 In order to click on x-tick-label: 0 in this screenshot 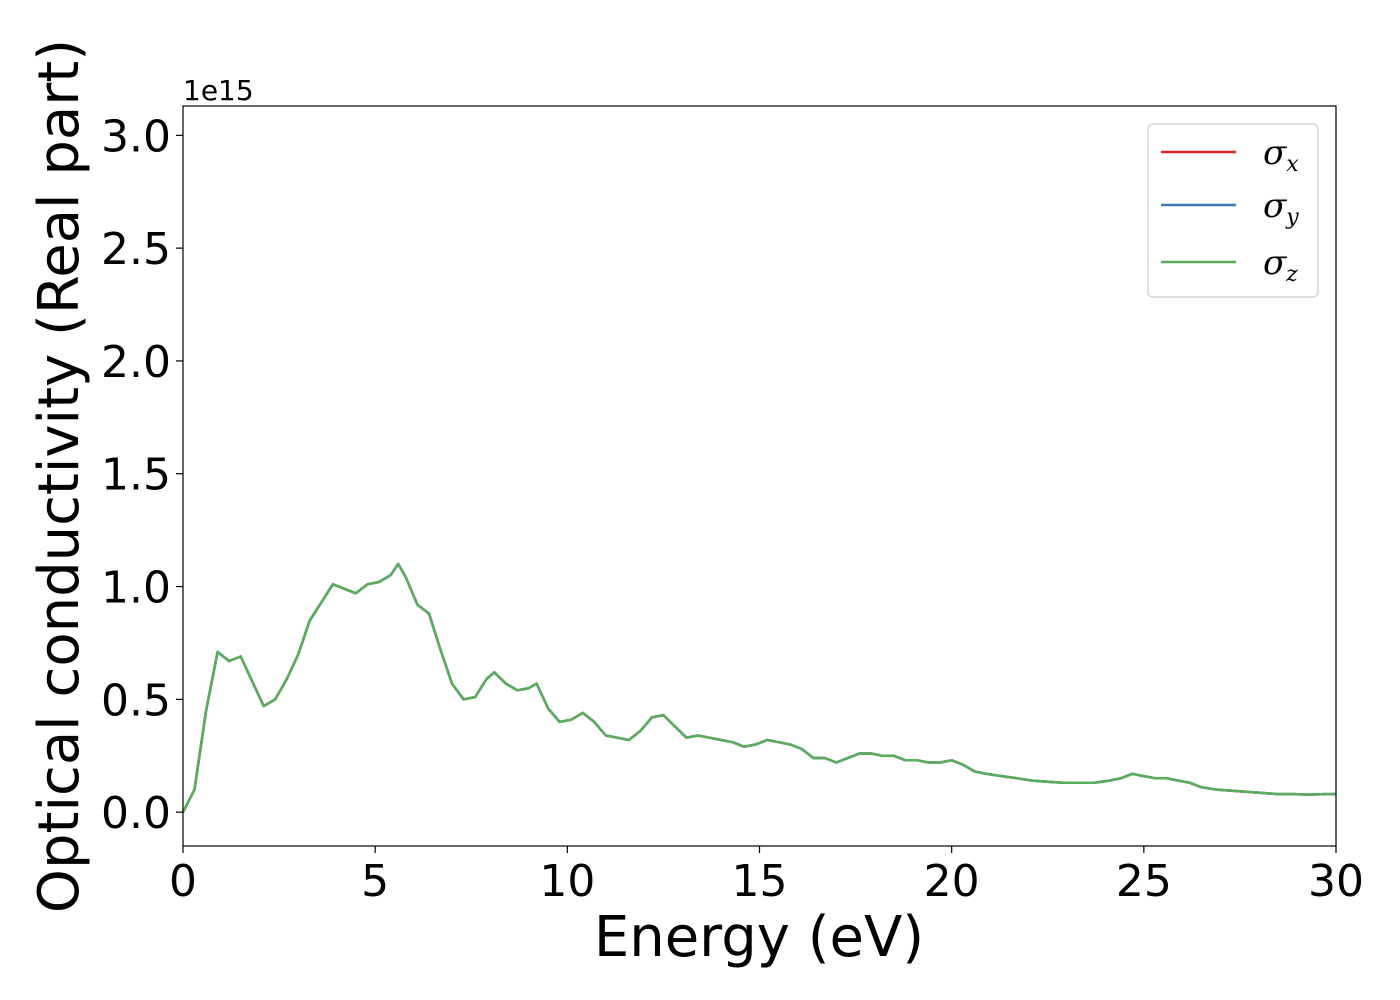, I will do `click(183, 881)`.